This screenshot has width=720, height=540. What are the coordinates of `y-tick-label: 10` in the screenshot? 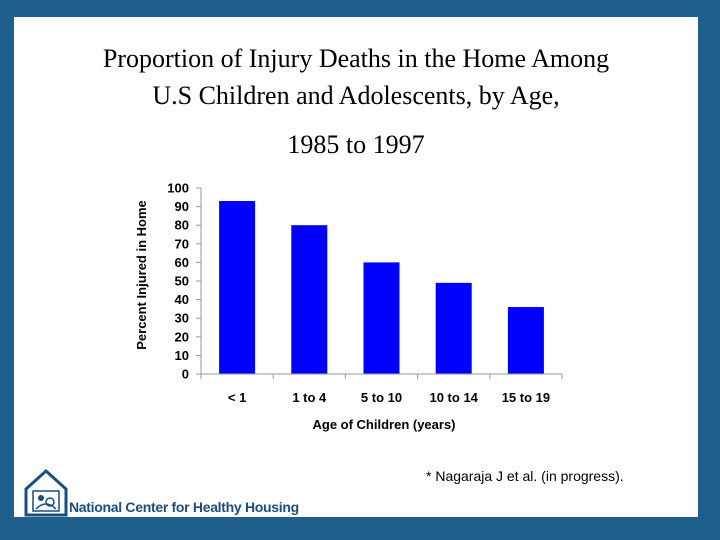 It's located at (182, 355).